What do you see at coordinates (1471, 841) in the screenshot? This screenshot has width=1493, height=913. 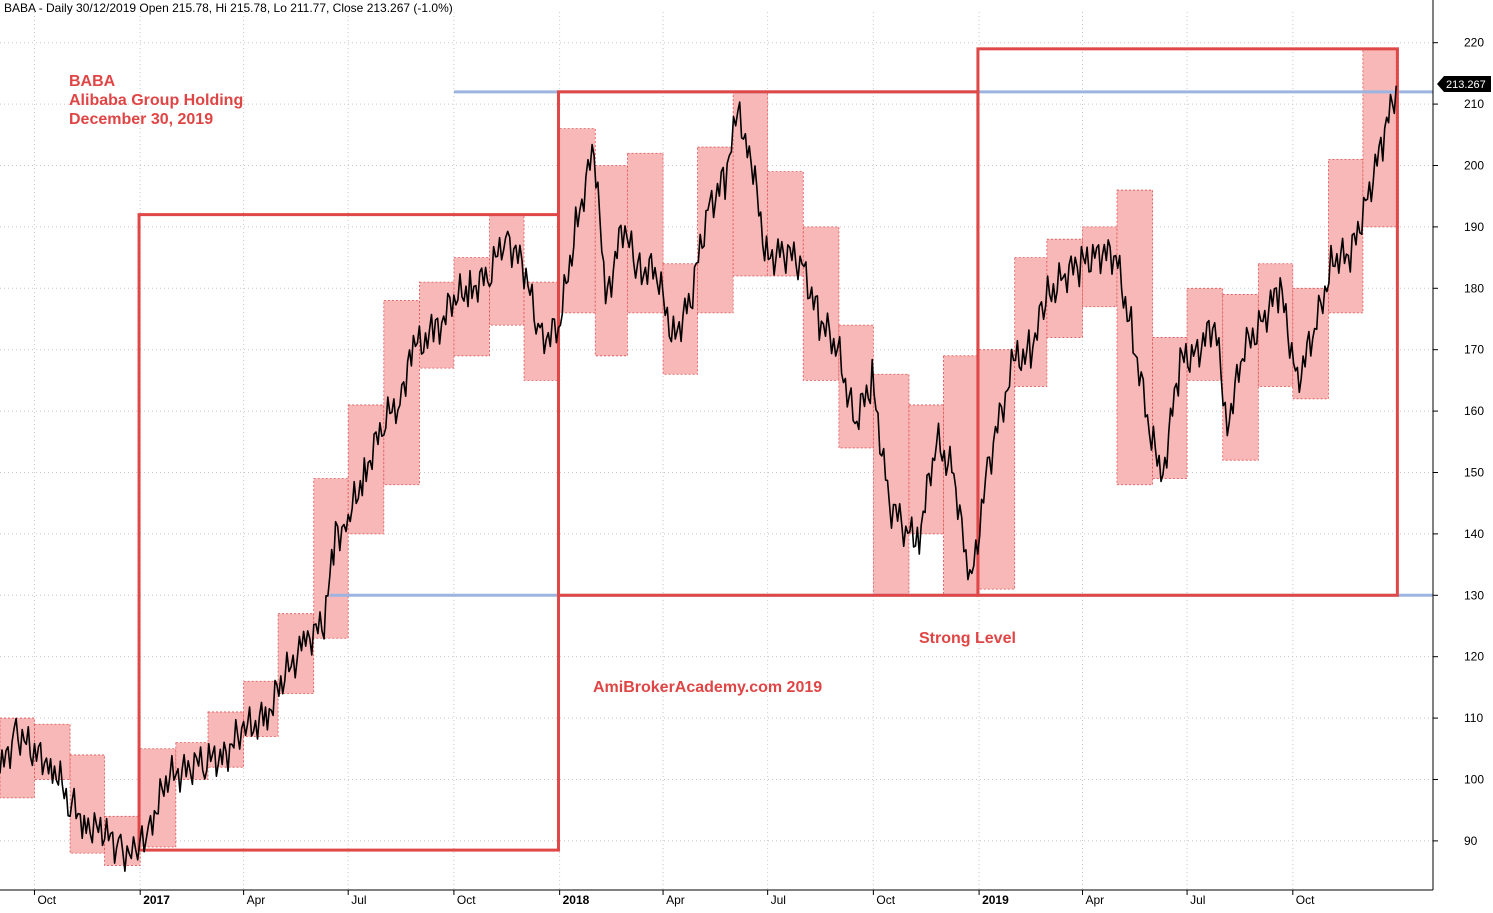 I see `y-tick-label: 90` at bounding box center [1471, 841].